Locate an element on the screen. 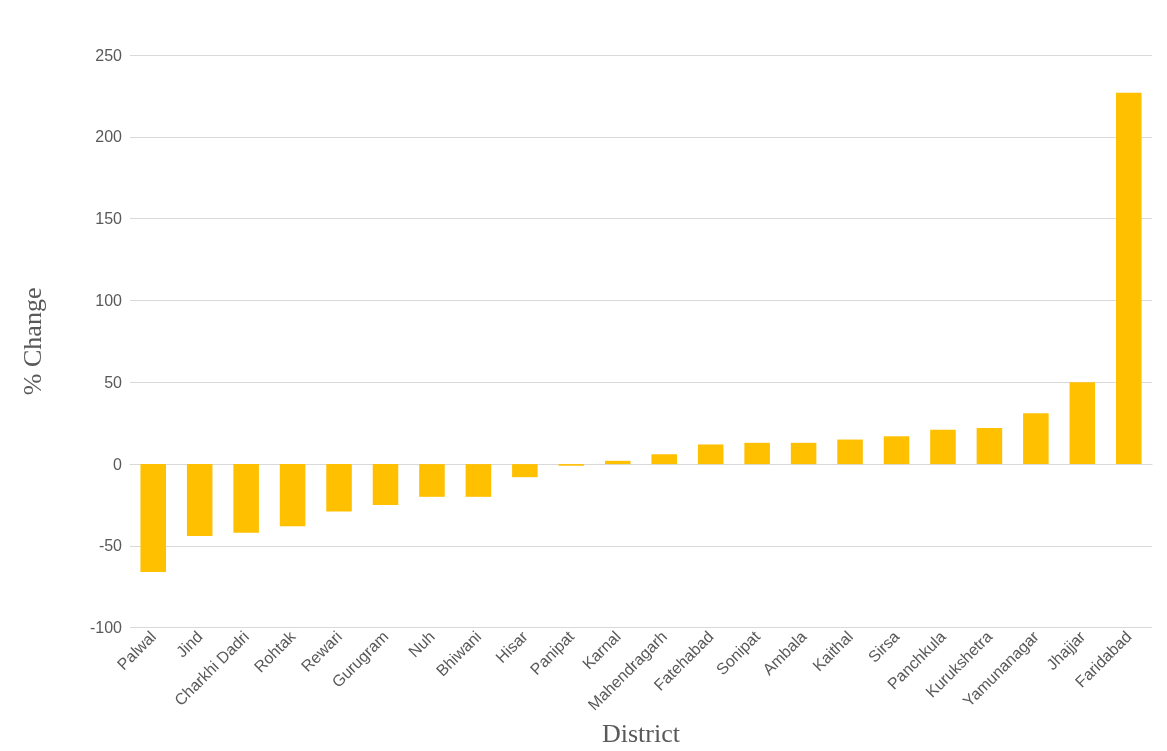 The image size is (1167, 751). y-tick-label: 50 is located at coordinates (113, 382).